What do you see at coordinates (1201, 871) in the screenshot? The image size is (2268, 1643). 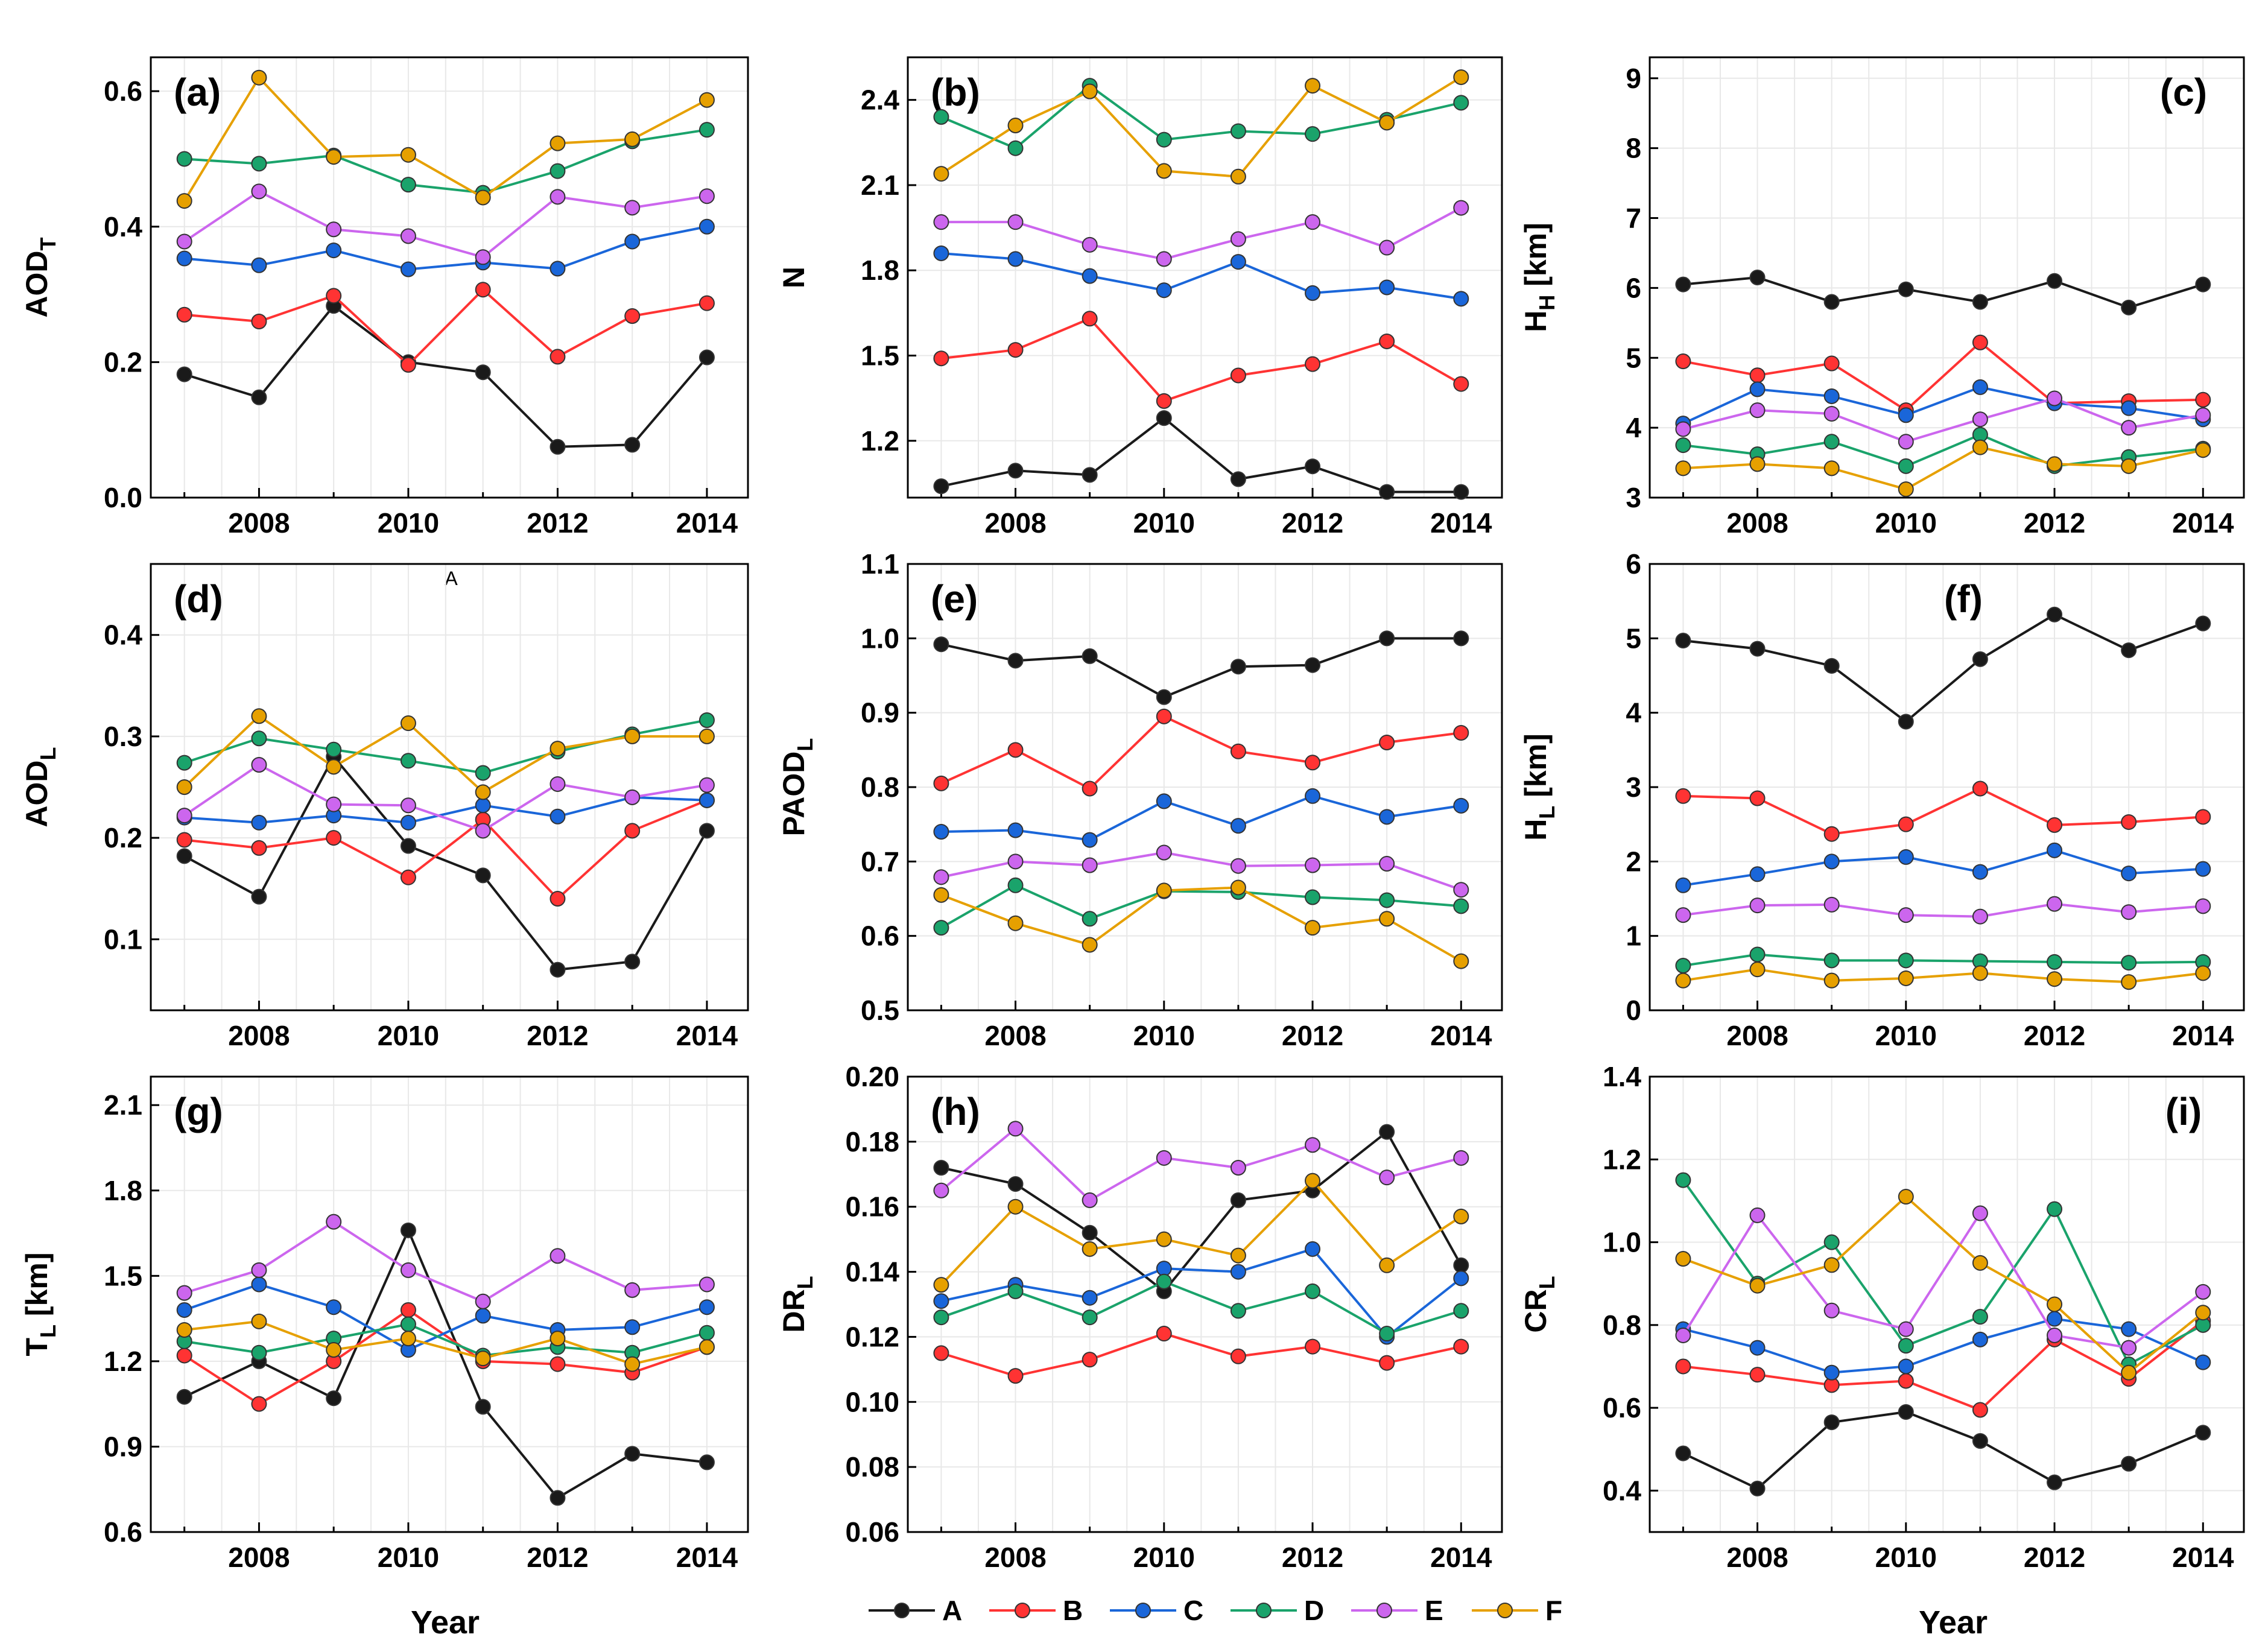 I see `series-line-E` at bounding box center [1201, 871].